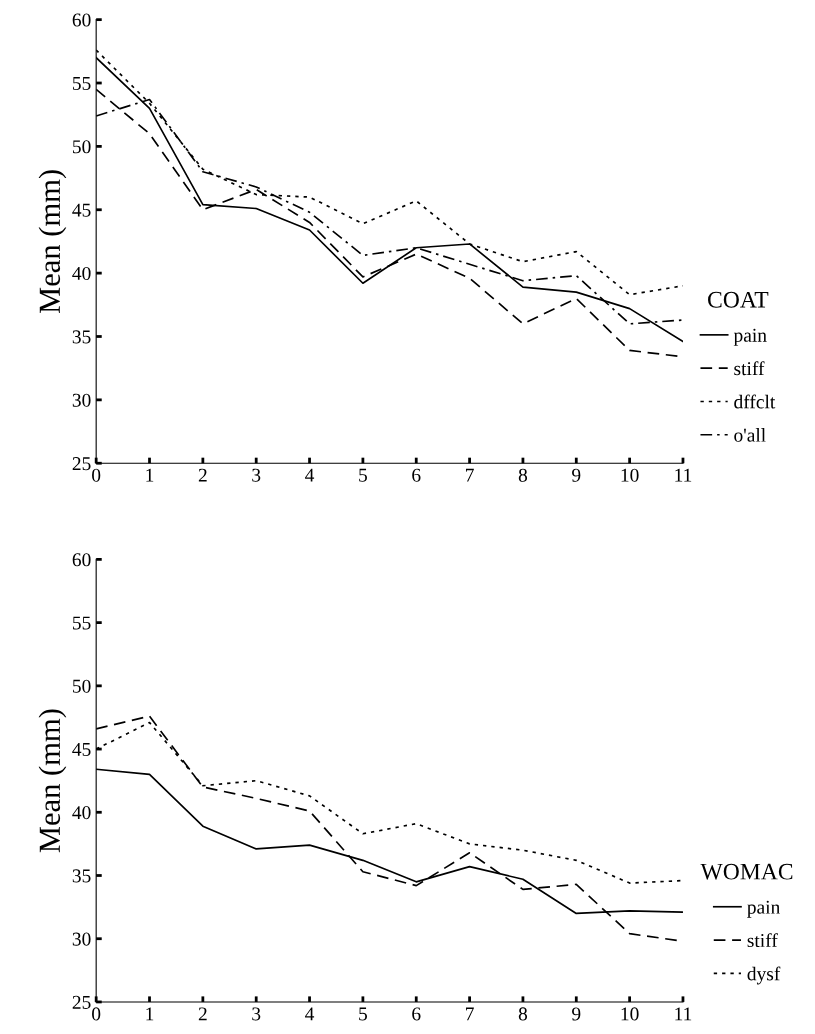  I want to click on legend-label: o'all, so click(750, 435).